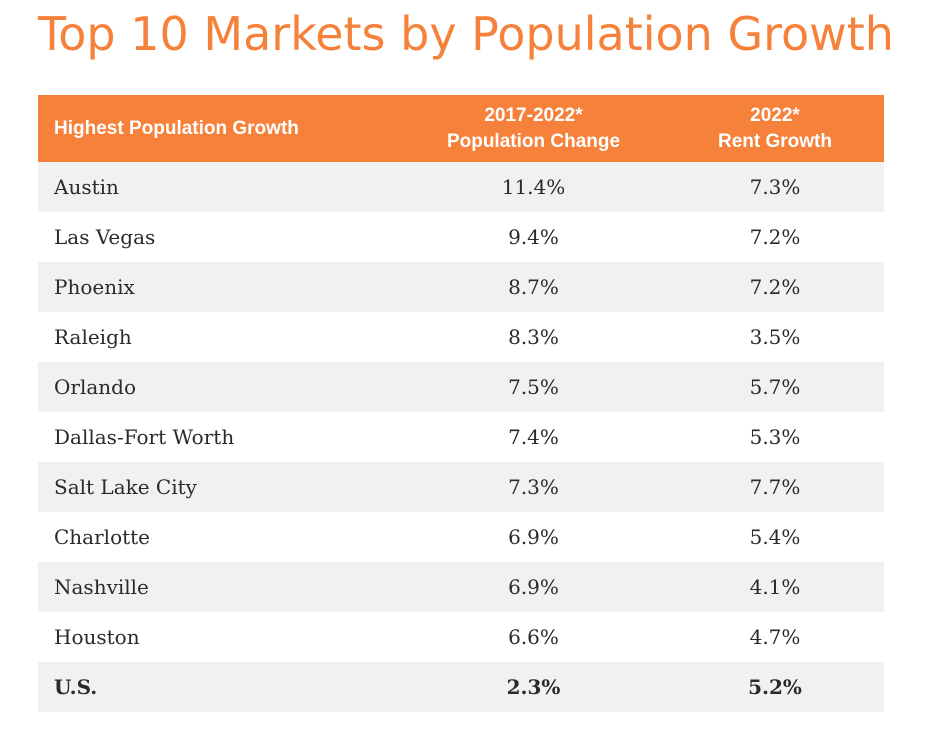 The image size is (935, 750). Describe the element at coordinates (533, 487) in the screenshot. I see `population-change-value: 7.3%` at that location.